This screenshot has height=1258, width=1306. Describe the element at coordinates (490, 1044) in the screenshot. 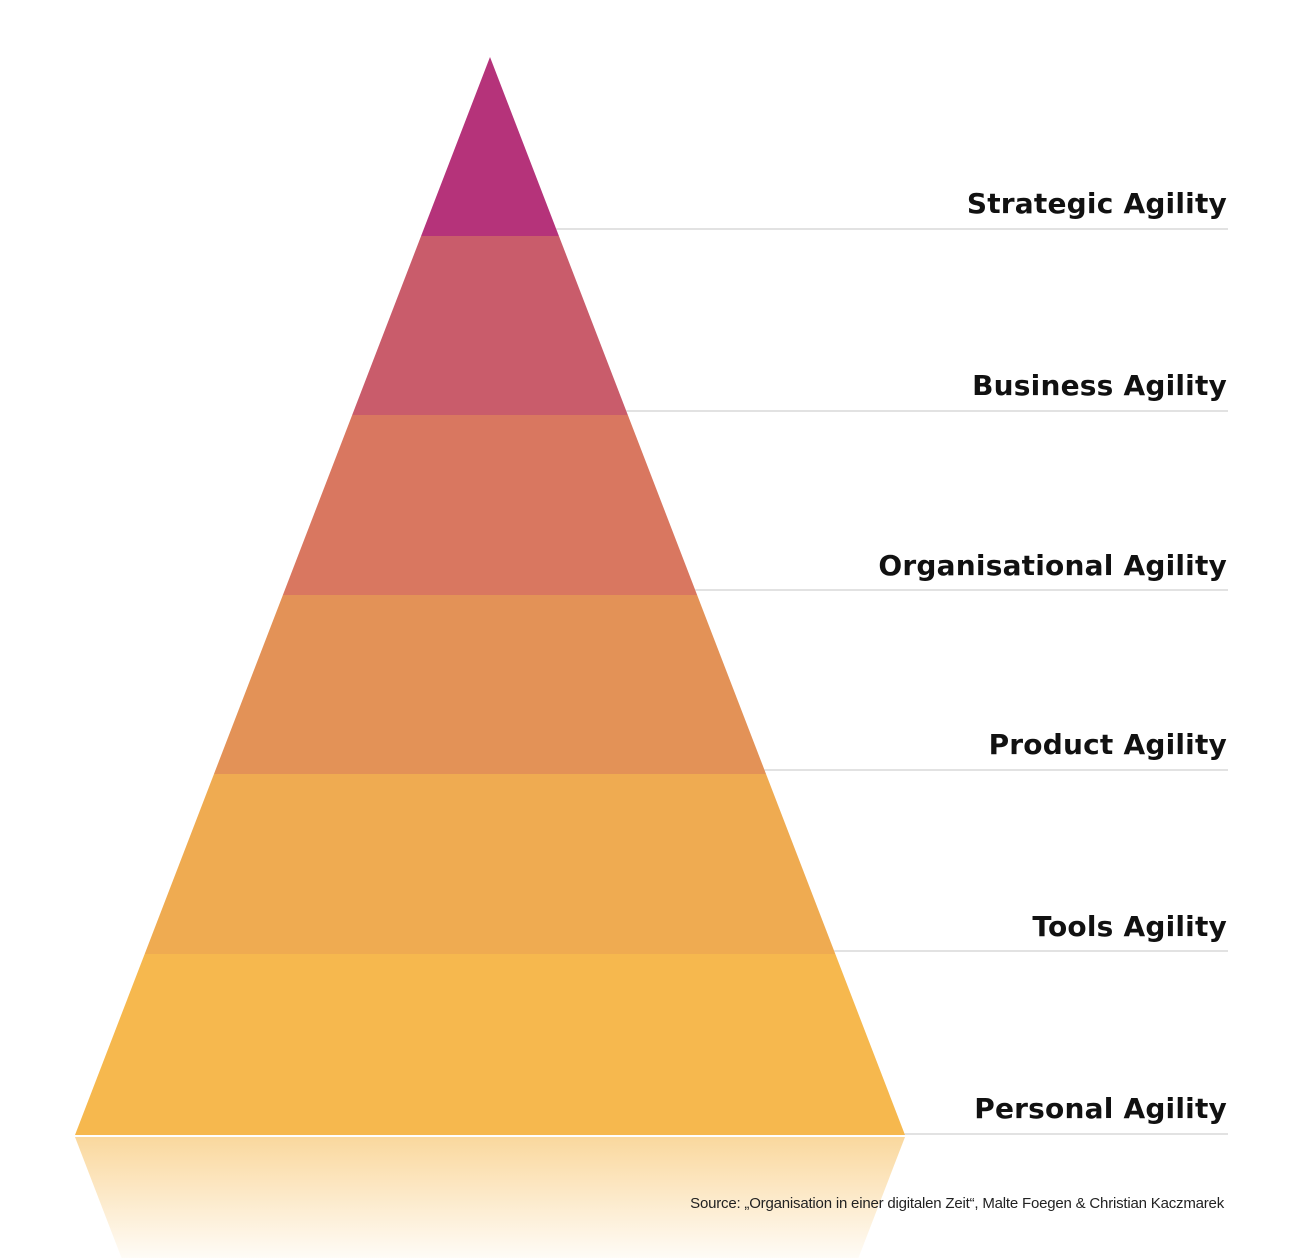

I see `pyramid-layer-personal-agility` at that location.